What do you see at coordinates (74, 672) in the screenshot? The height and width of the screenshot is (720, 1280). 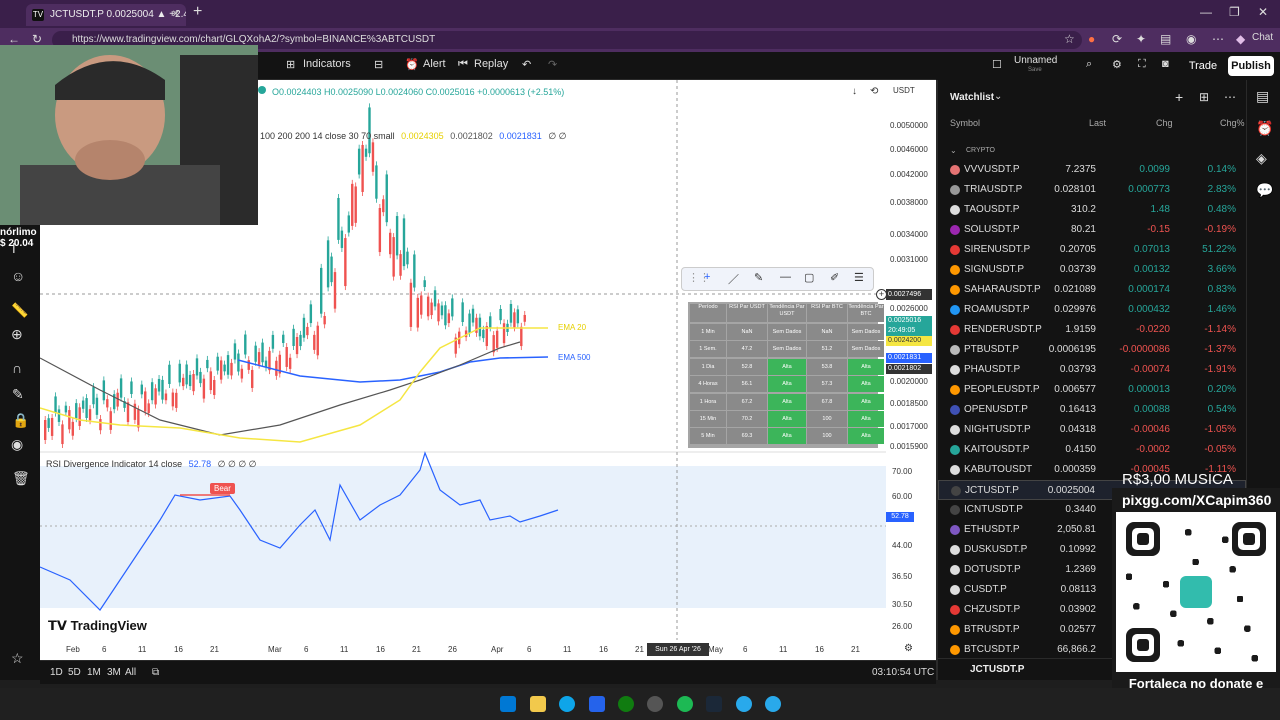 I see `timeframe-button-5d: 5D` at bounding box center [74, 672].